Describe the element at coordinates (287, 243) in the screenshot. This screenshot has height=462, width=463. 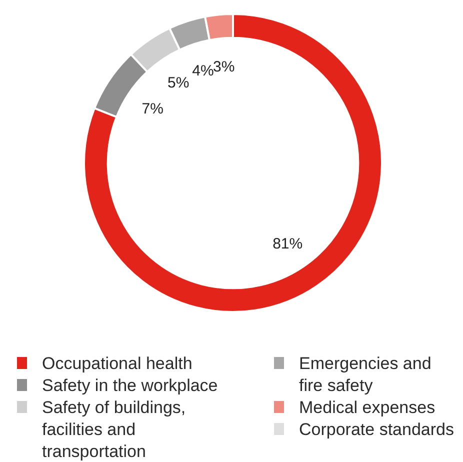
I see `data-label: 81%` at that location.